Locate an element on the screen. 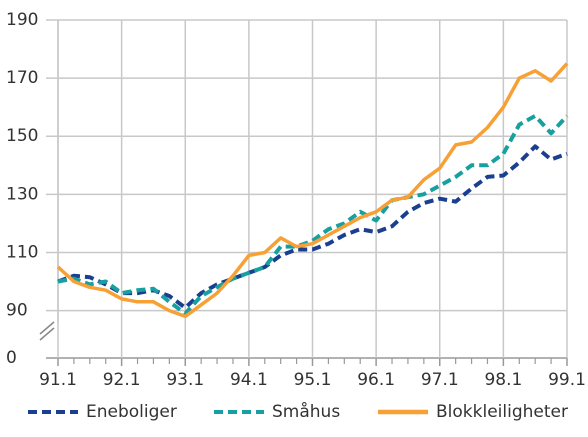  x-tick-label: 99.1 is located at coordinates (567, 380).